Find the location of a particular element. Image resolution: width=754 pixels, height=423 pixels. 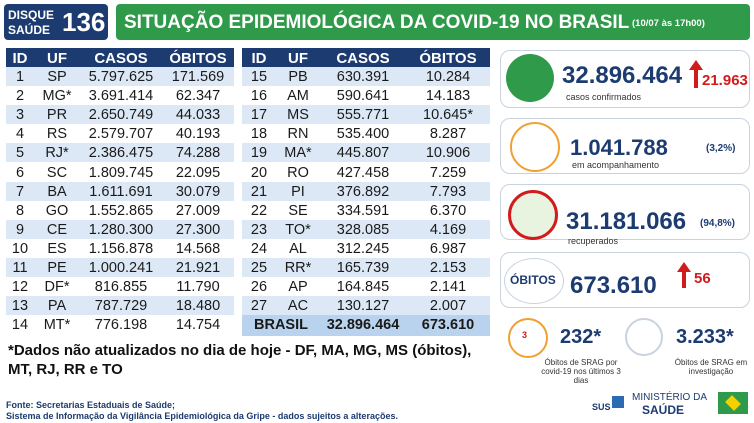

monitoring-percent: (3,2%) is located at coordinates (721, 148).